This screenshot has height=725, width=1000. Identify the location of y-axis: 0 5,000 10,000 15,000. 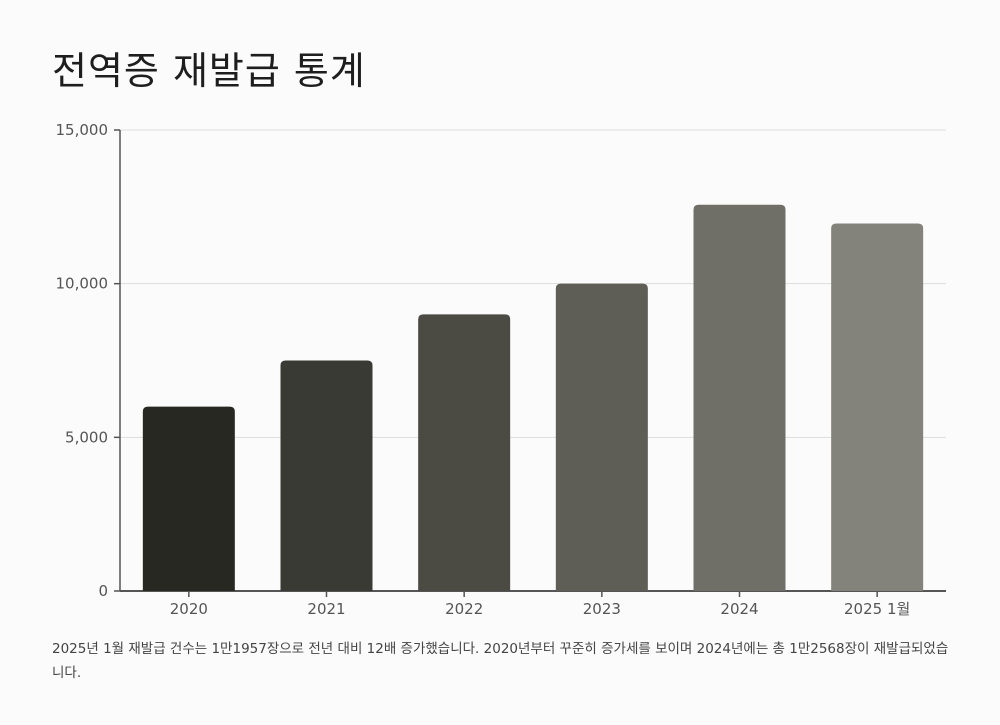
(88, 360).